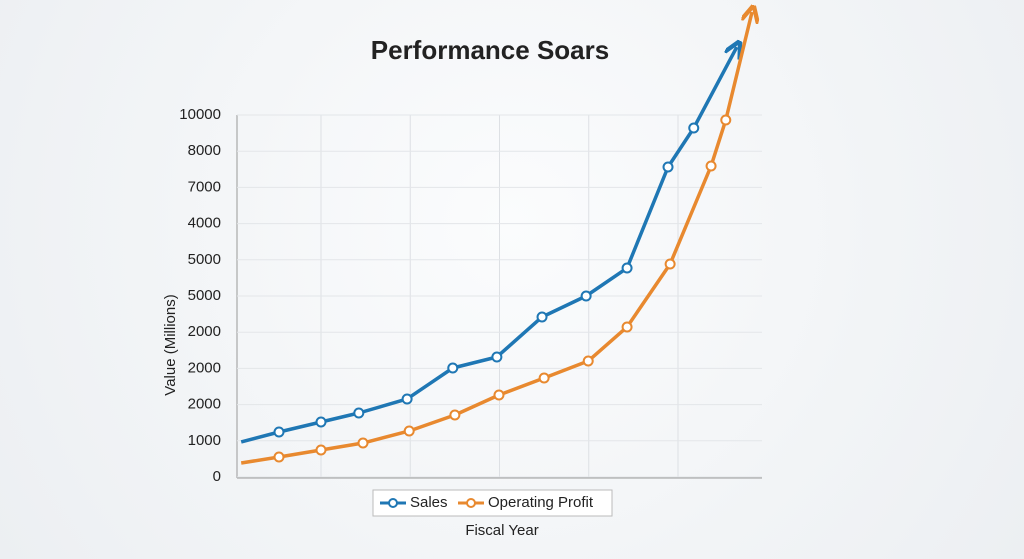  Describe the element at coordinates (429, 502) in the screenshot. I see `legend-label: Sales` at that location.